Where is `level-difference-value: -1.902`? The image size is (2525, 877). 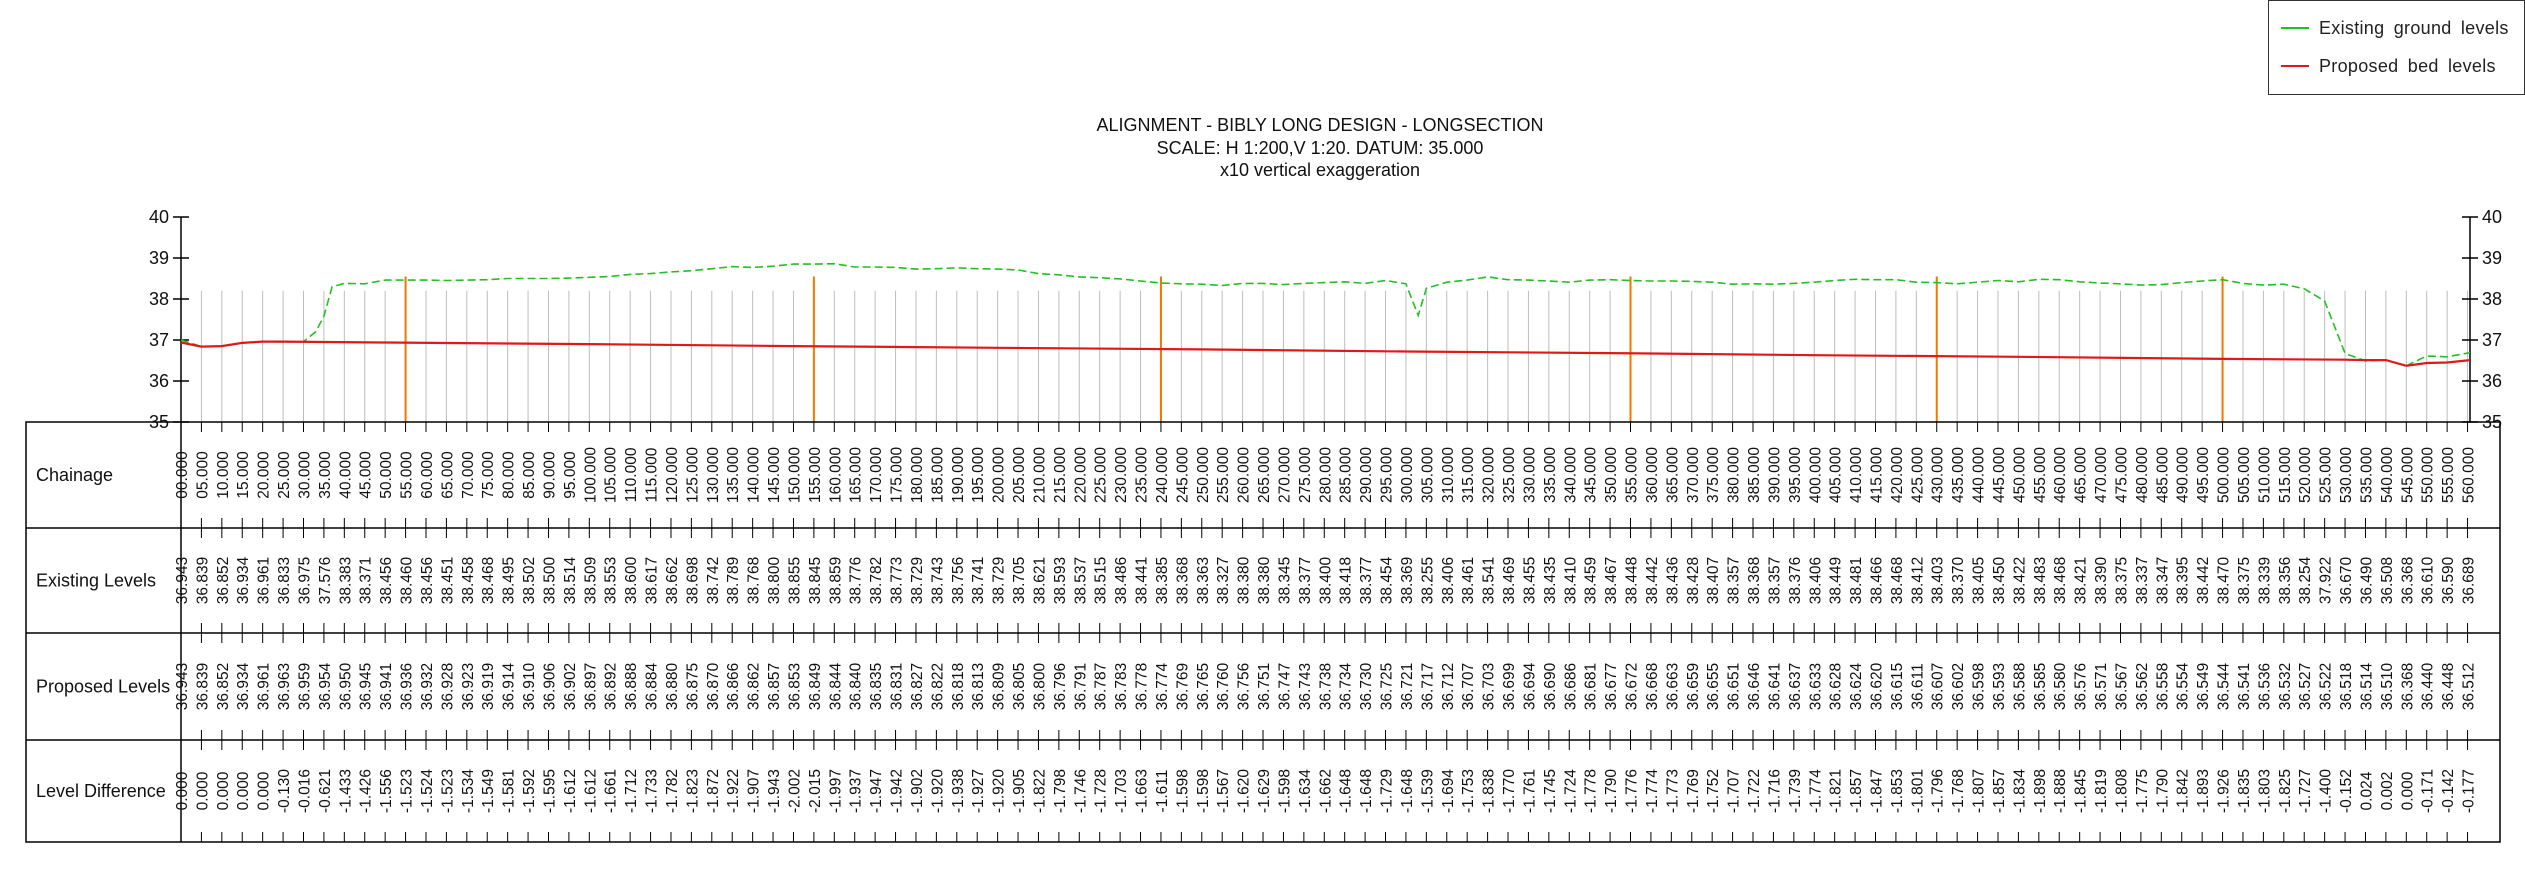 level-difference-value: -1.902 is located at coordinates (917, 791).